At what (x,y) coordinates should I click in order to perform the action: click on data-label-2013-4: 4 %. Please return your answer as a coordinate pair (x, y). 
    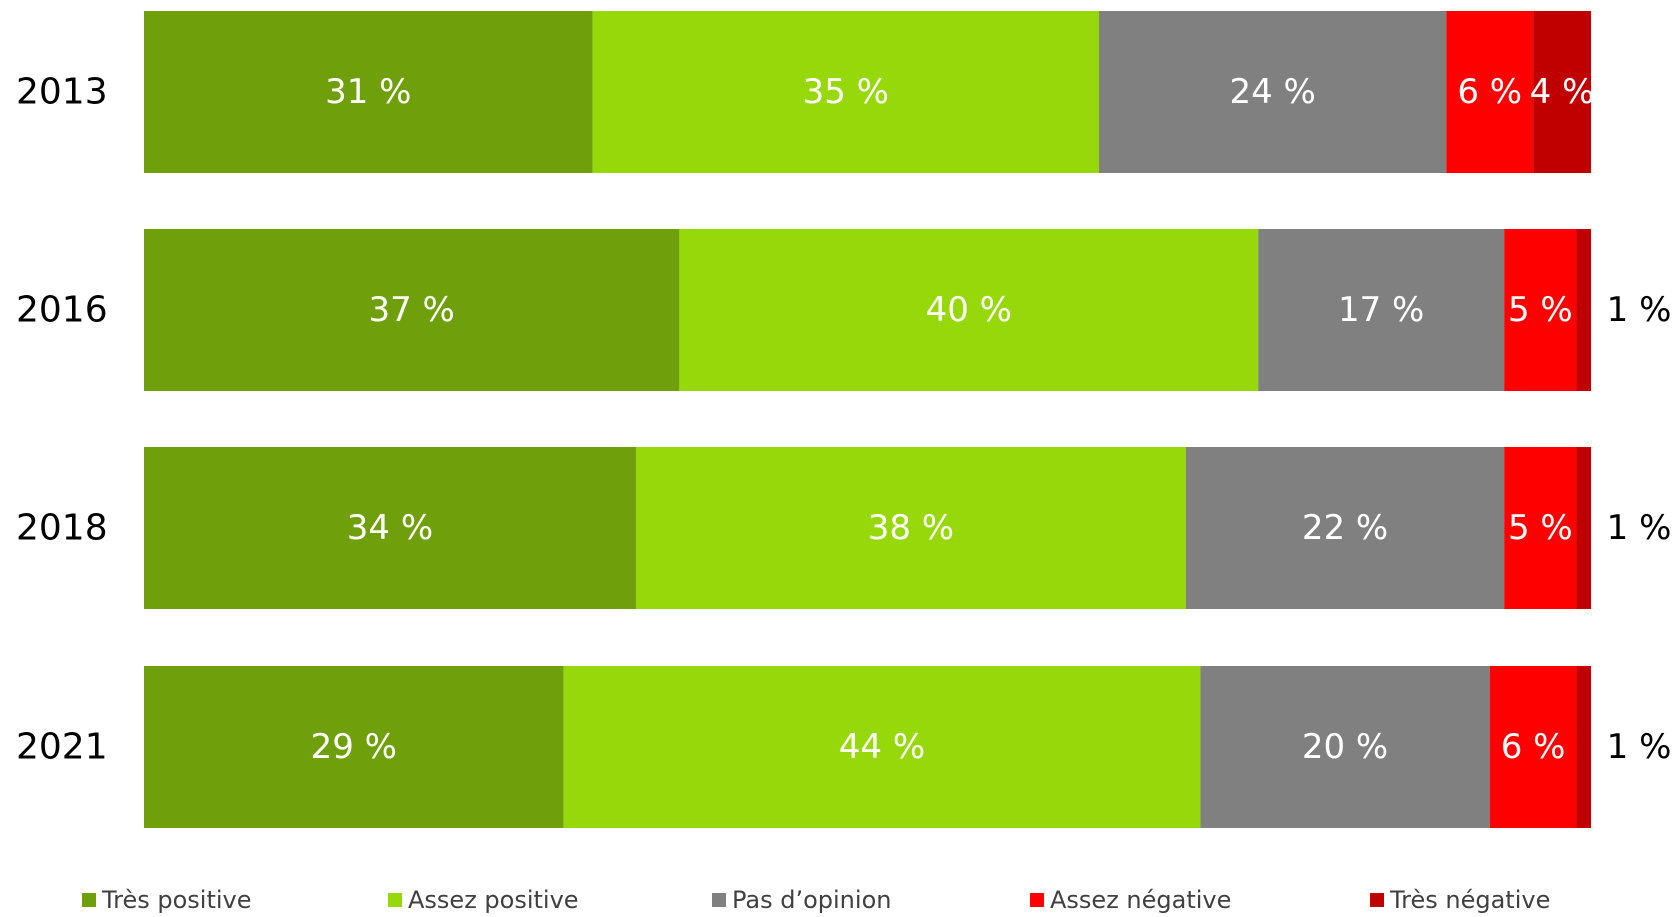
    Looking at the image, I should click on (1562, 92).